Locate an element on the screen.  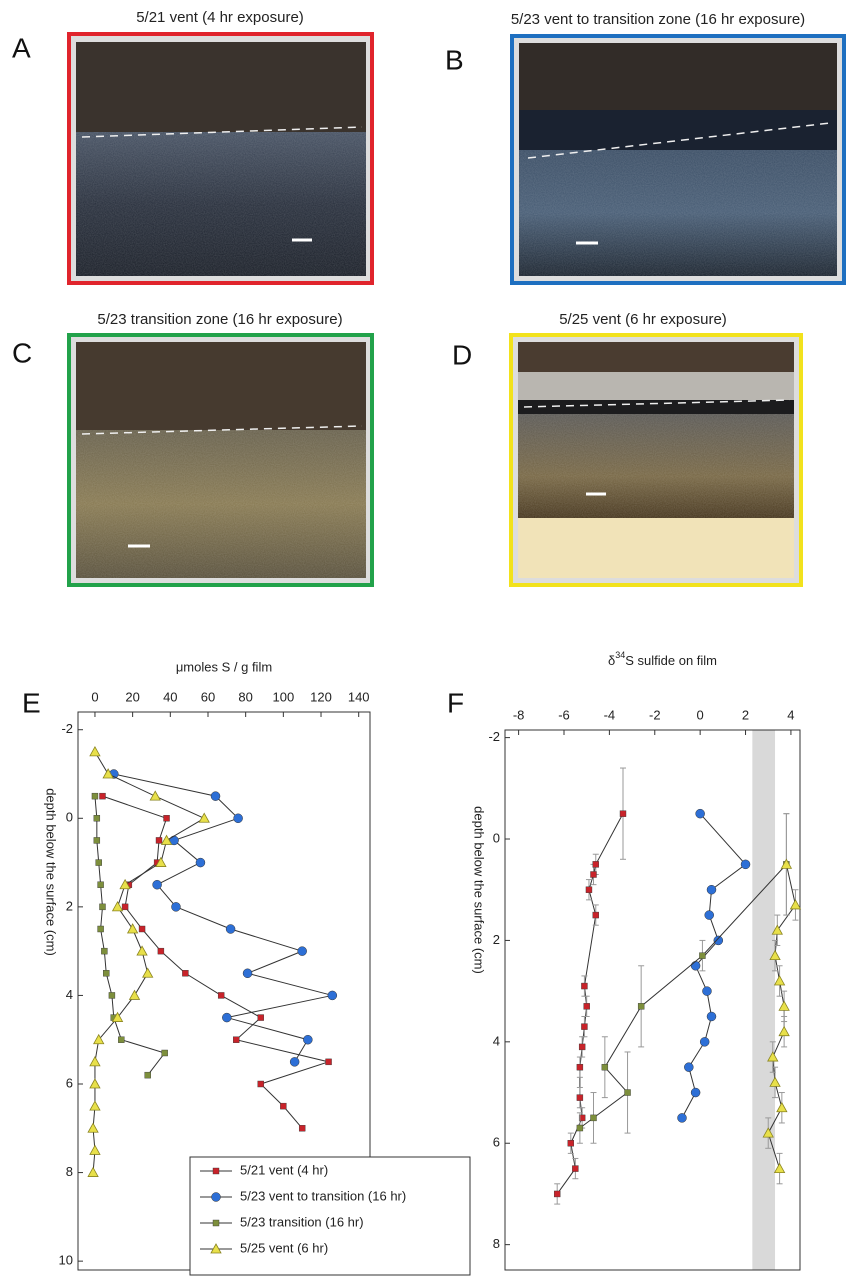
dashed-line is located at coordinates (679, 140).